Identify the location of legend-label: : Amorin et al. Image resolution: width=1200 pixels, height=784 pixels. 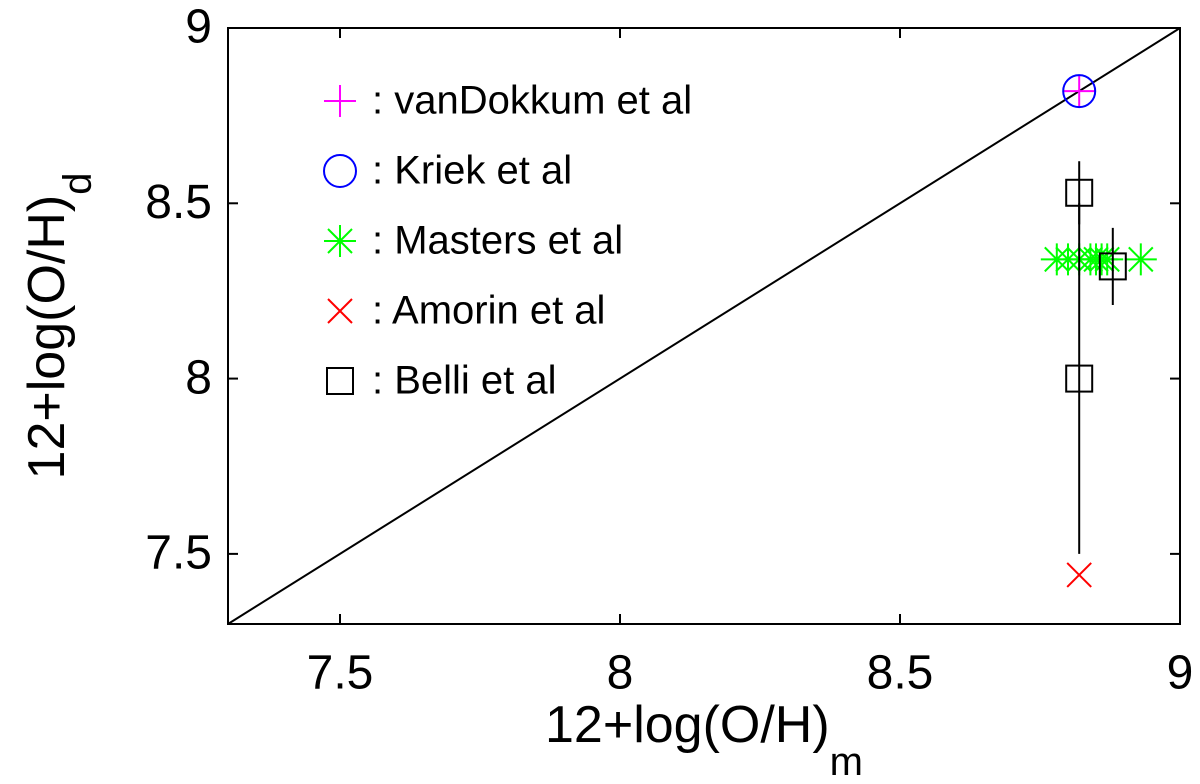
(488, 311).